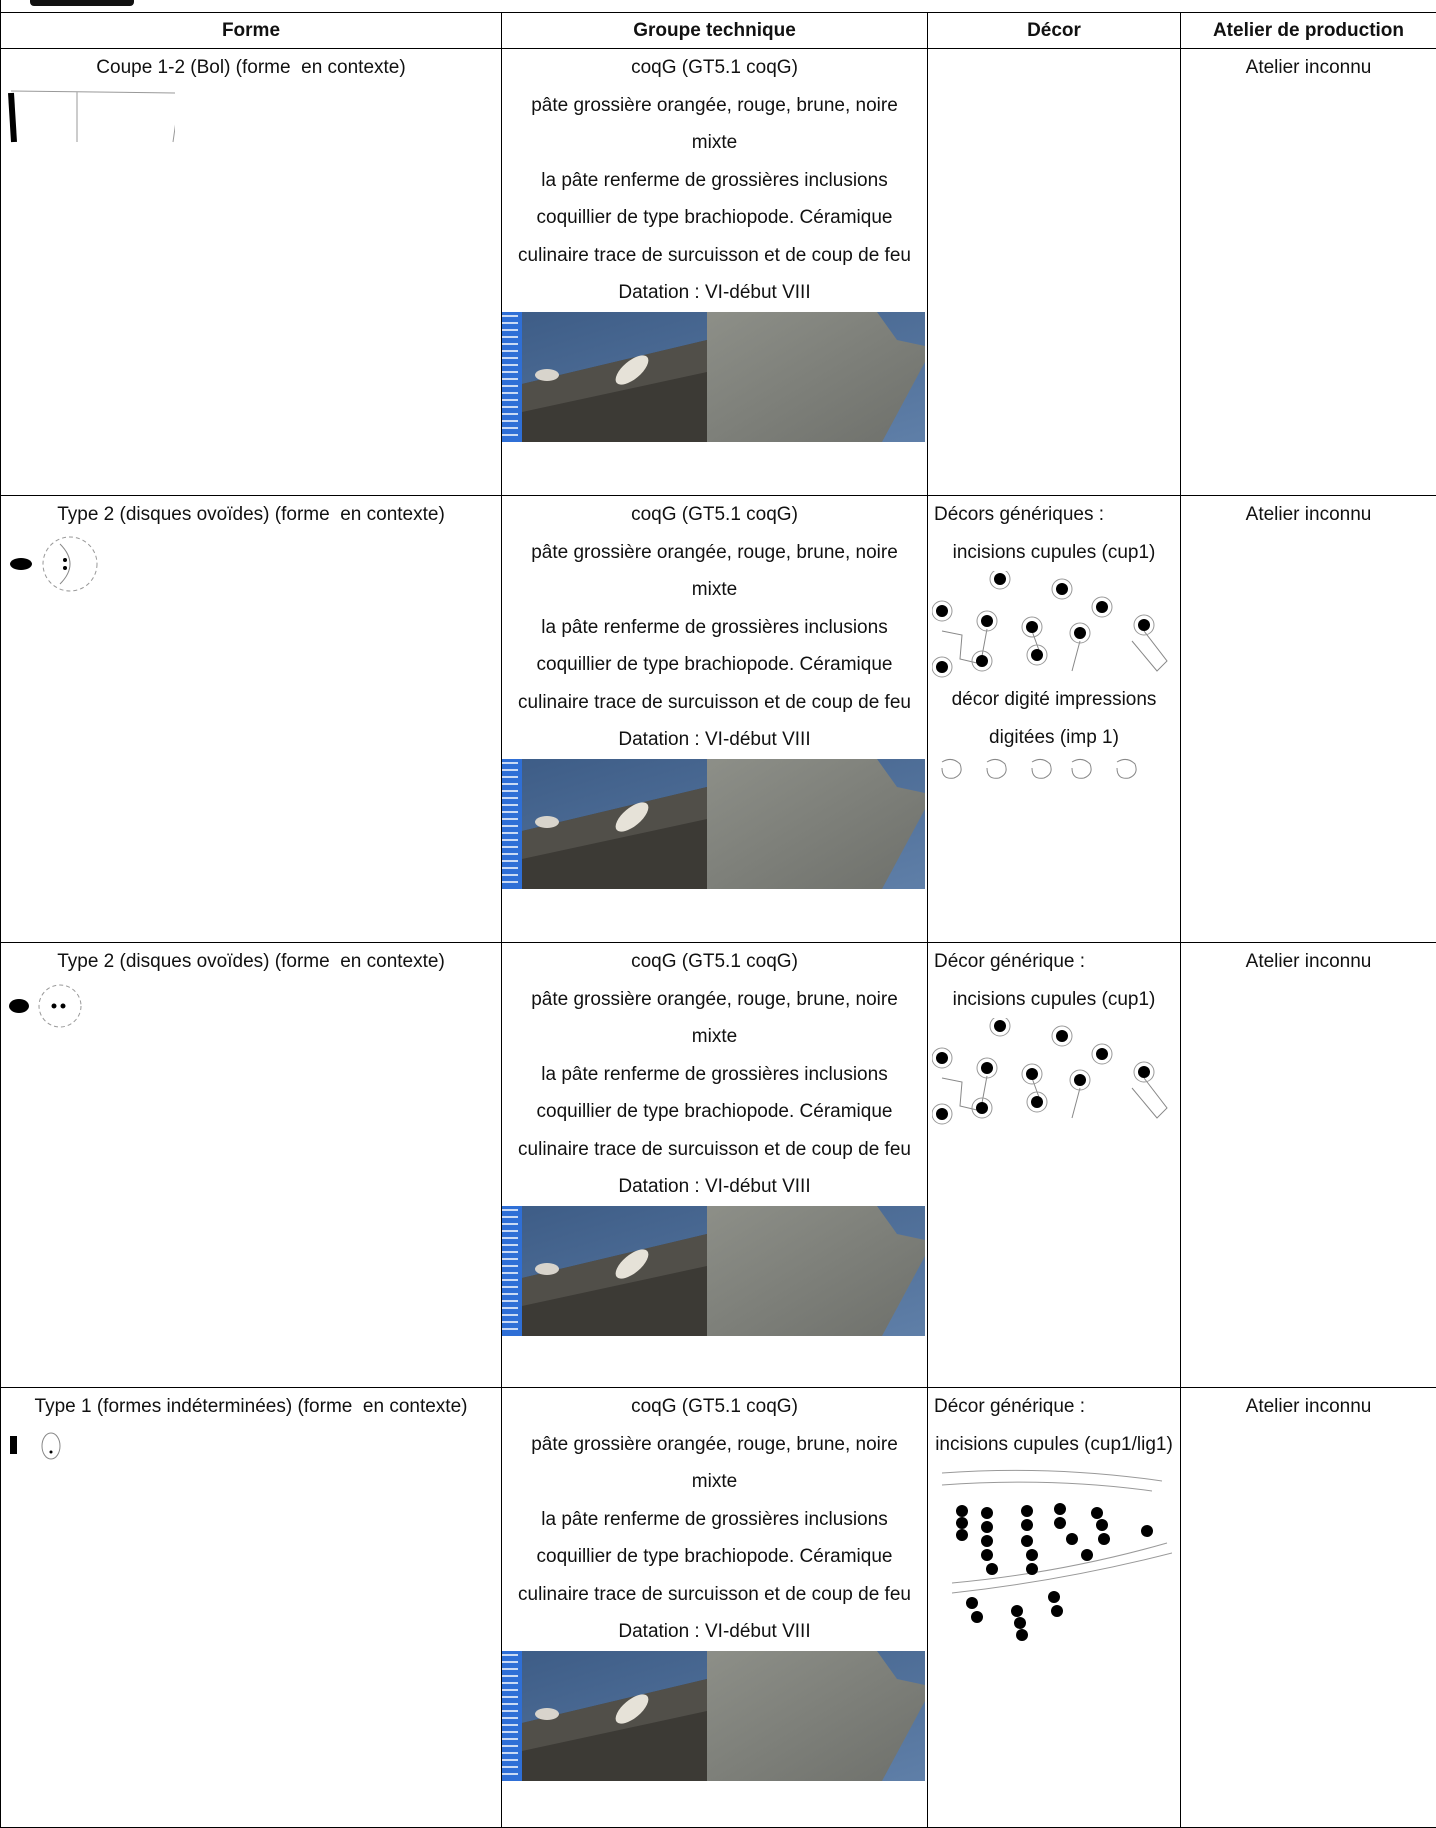 Image resolution: width=1436 pixels, height=1828 pixels. Describe the element at coordinates (1054, 1445) in the screenshot. I see `decor-text: incisions cupules (cup1/lig1)` at that location.